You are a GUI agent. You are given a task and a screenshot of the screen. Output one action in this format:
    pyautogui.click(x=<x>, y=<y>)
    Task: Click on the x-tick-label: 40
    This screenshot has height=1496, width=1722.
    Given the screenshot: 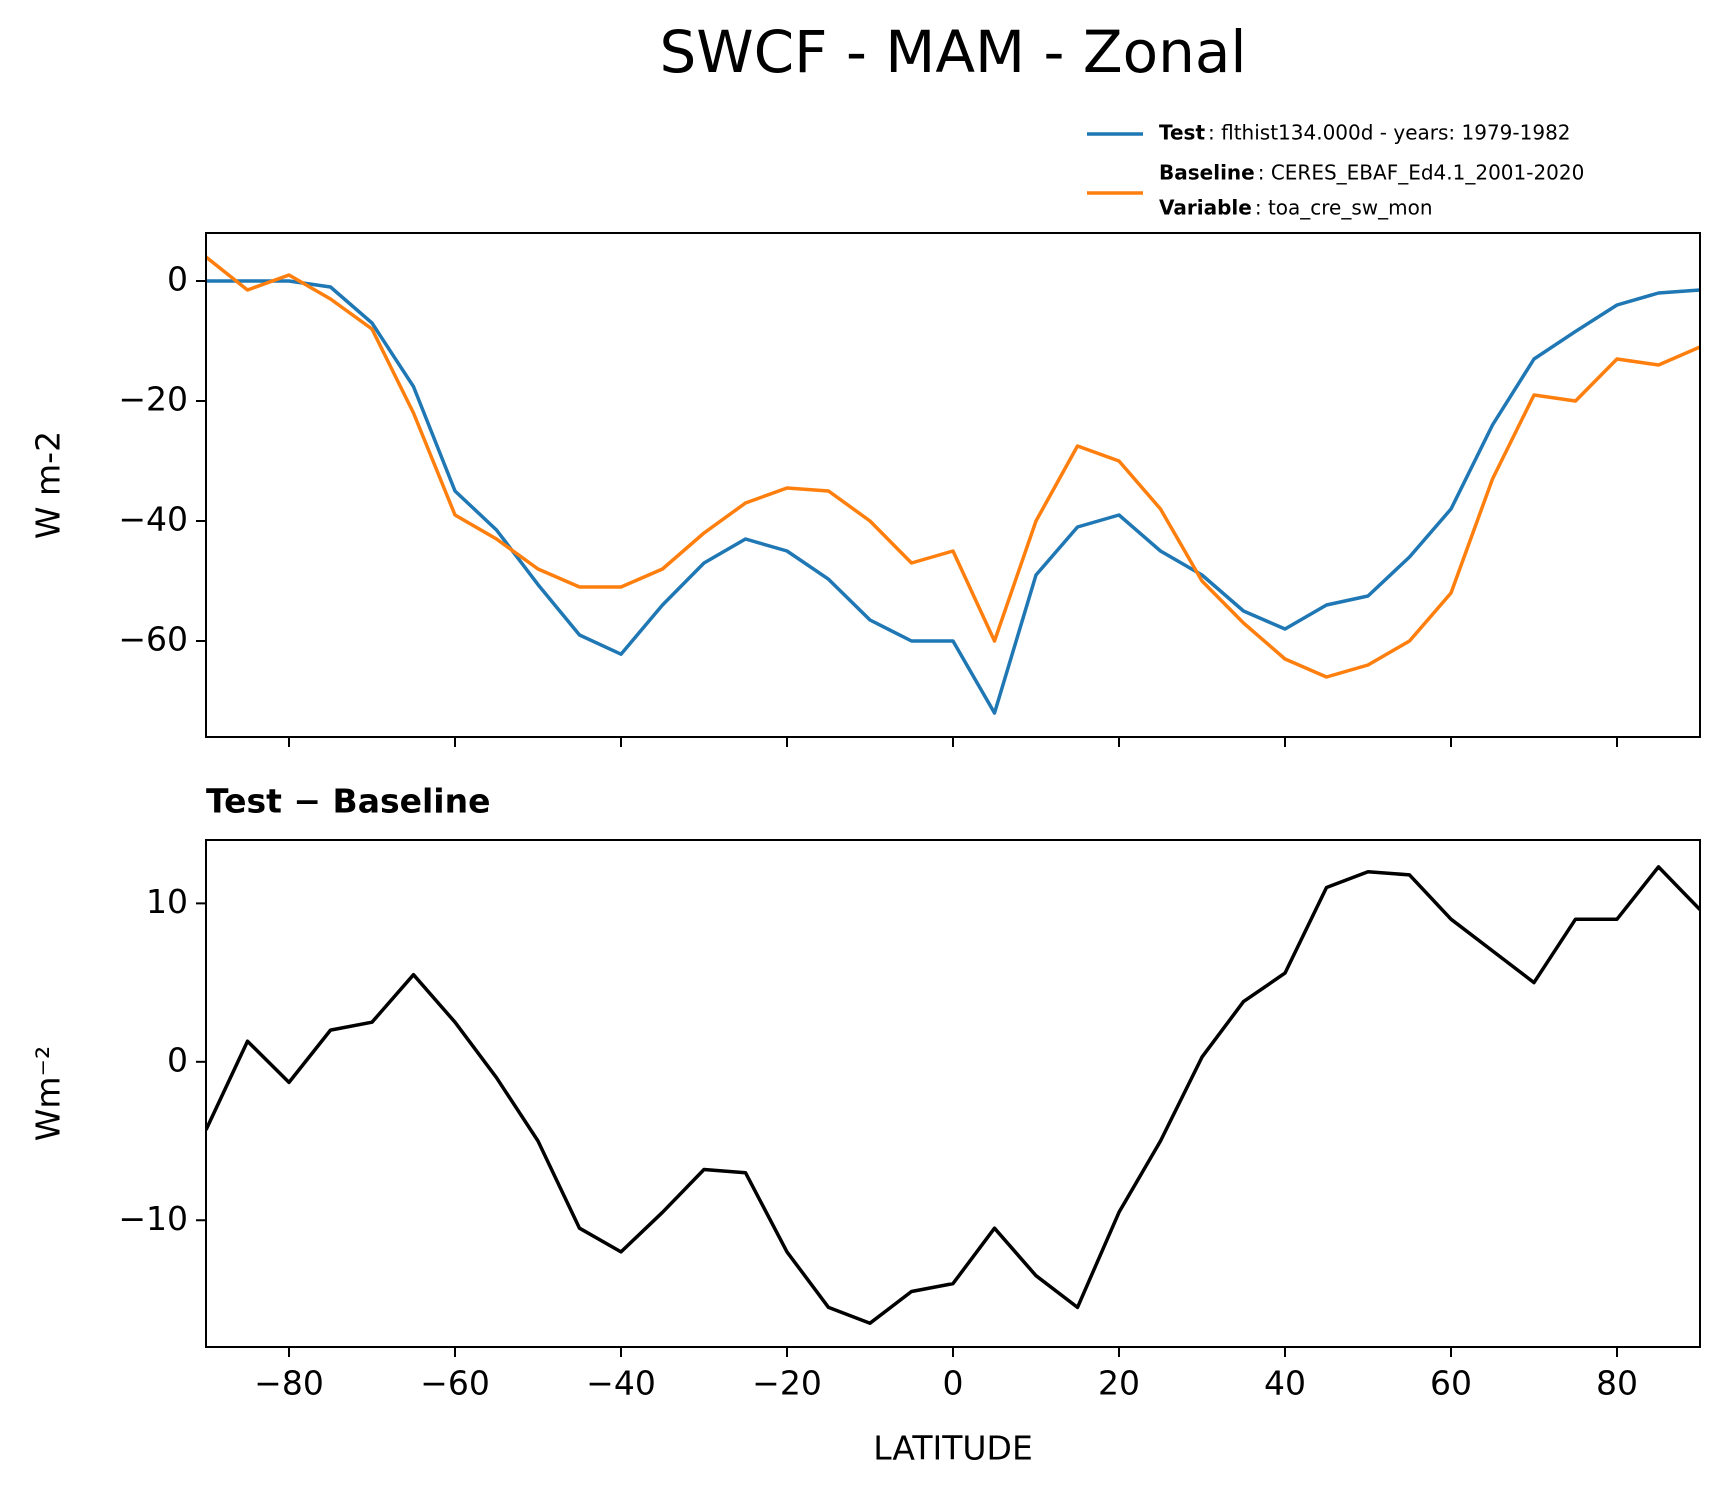 What is the action you would take?
    pyautogui.click(x=1285, y=1383)
    